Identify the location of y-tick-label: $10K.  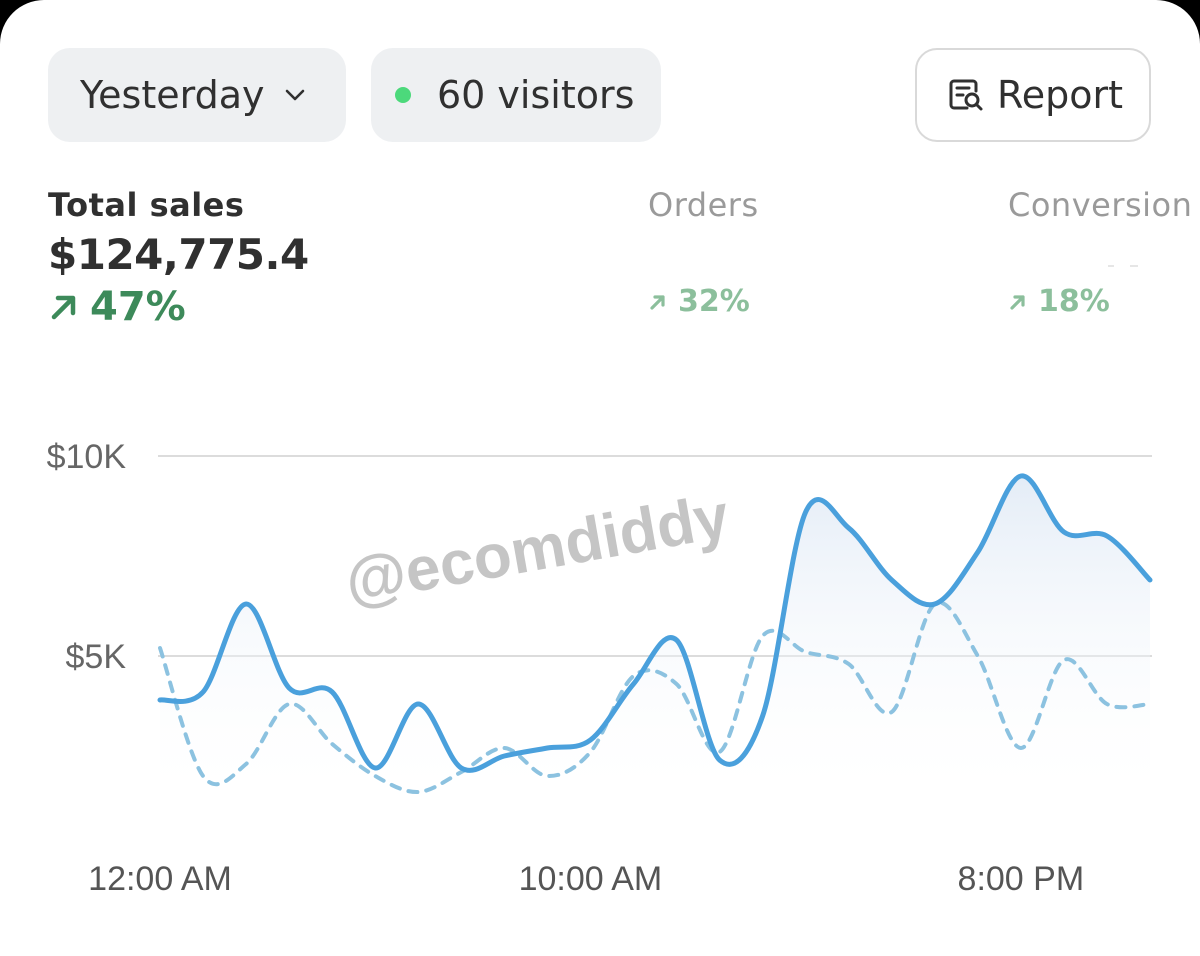
(87, 457).